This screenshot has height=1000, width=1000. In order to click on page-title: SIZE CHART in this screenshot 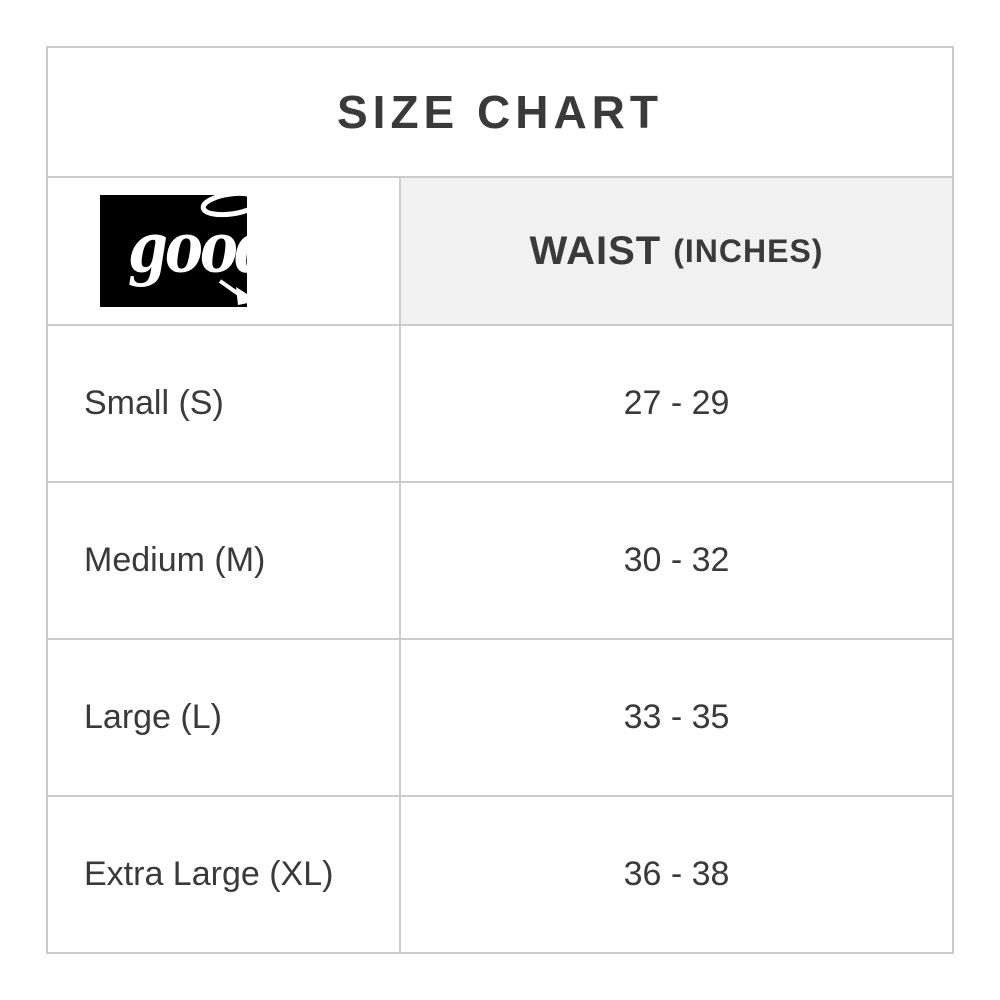, I will do `click(500, 112)`.